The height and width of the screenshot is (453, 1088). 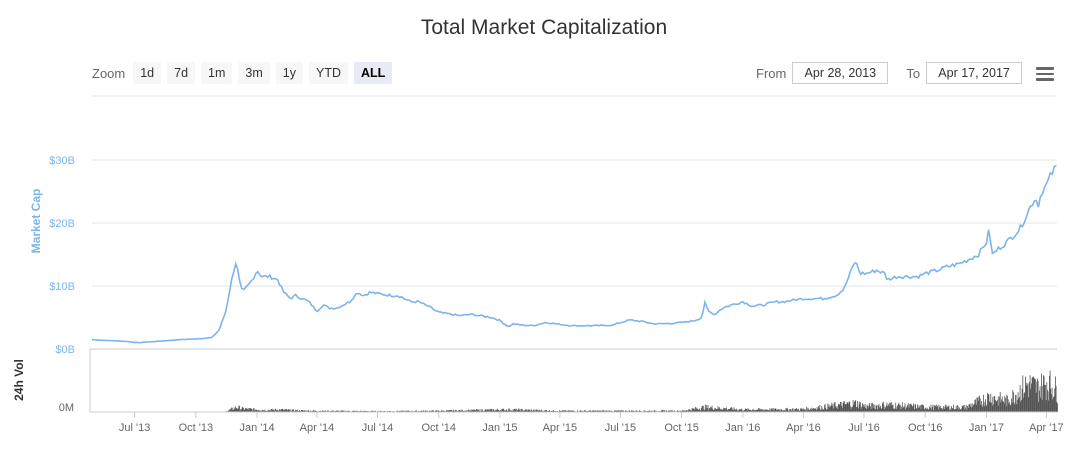 What do you see at coordinates (19, 380) in the screenshot?
I see `volume-axis-label: 24h Vol` at bounding box center [19, 380].